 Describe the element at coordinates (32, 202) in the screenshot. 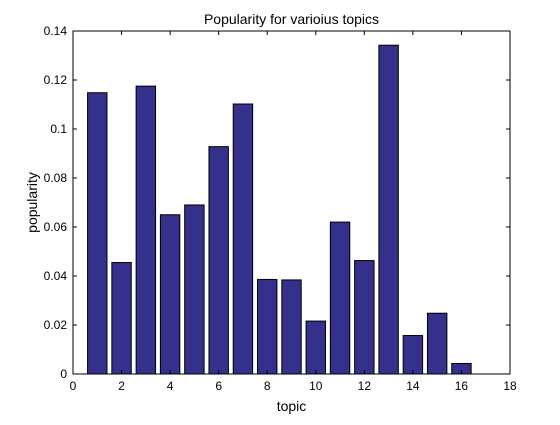

I see `y-axis-label: popularity` at that location.